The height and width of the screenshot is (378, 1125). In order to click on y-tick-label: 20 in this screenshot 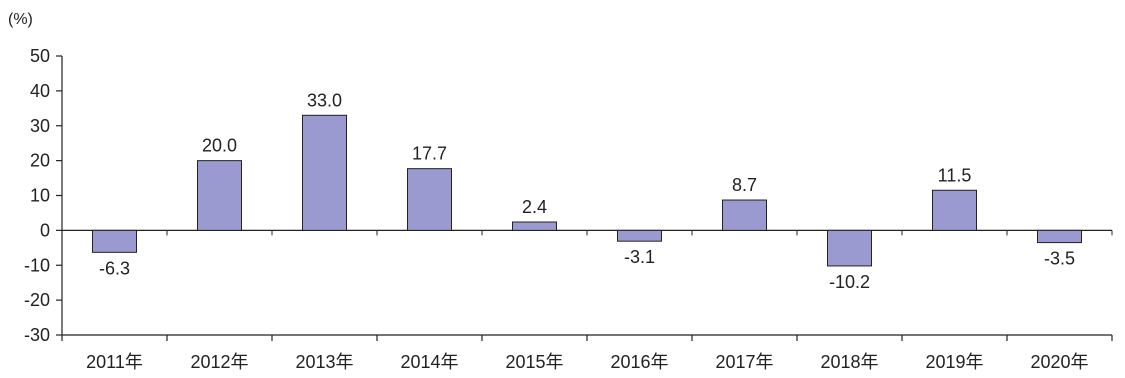, I will do `click(40, 161)`.